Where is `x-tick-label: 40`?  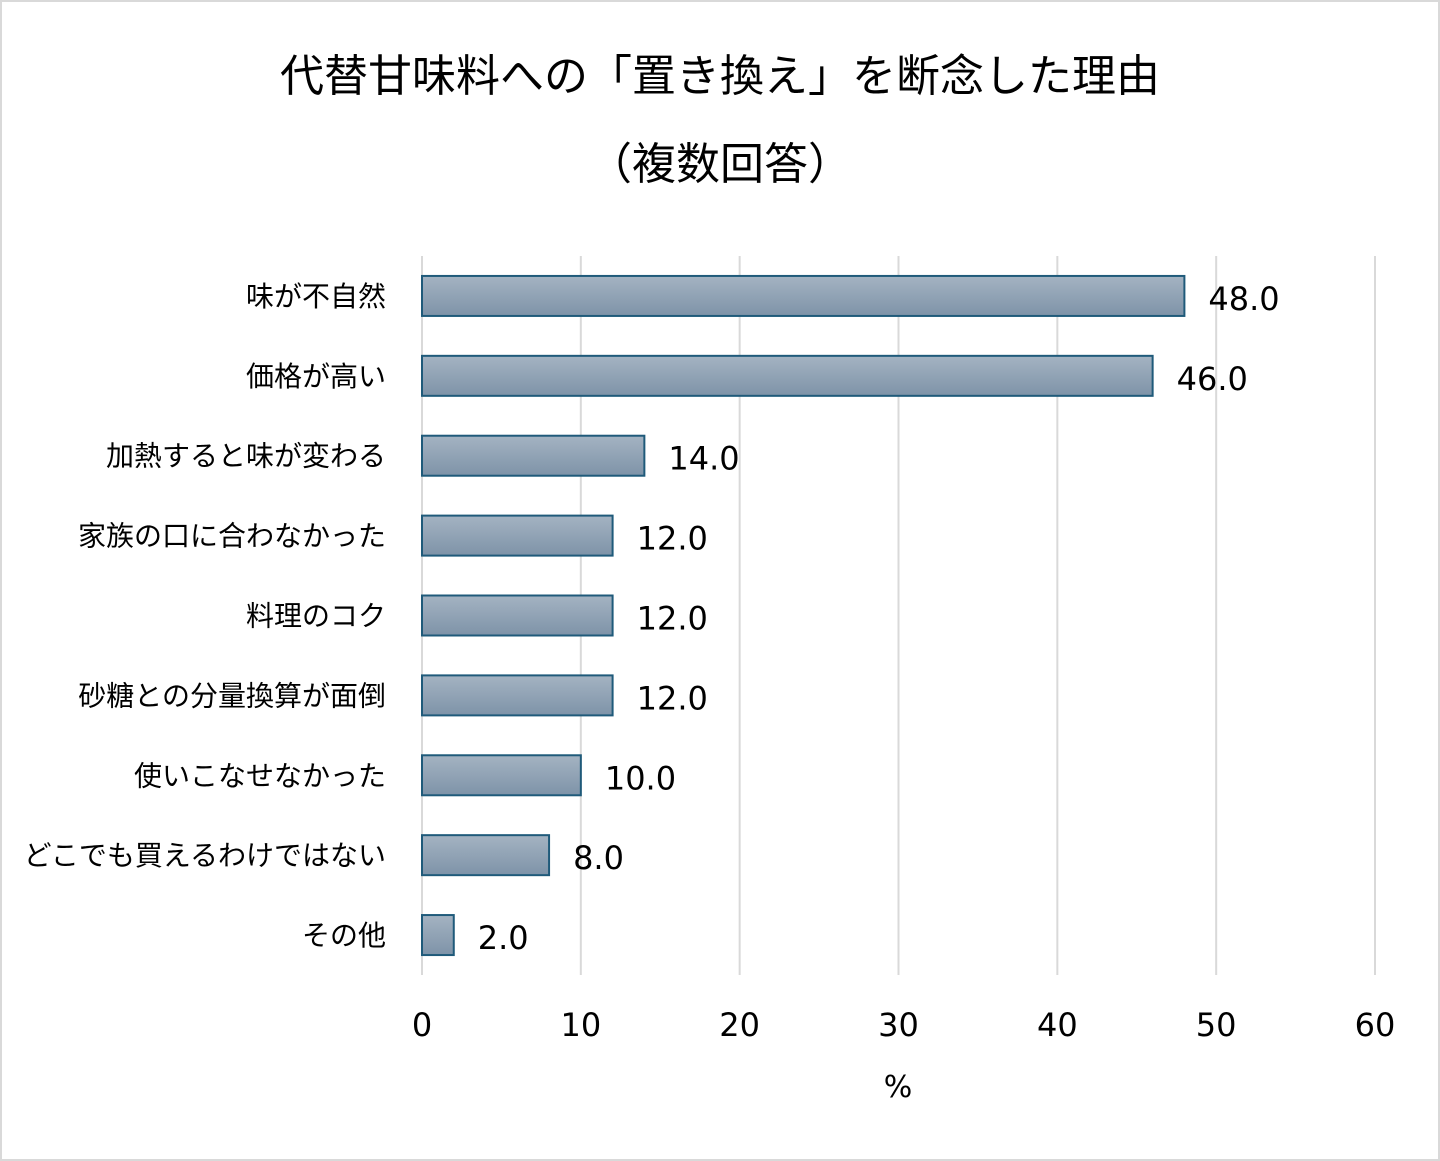
x-tick-label: 40 is located at coordinates (1057, 1025).